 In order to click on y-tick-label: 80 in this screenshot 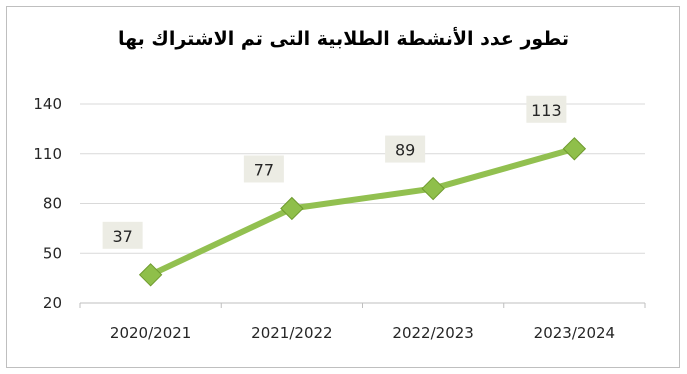, I will do `click(52, 204)`.